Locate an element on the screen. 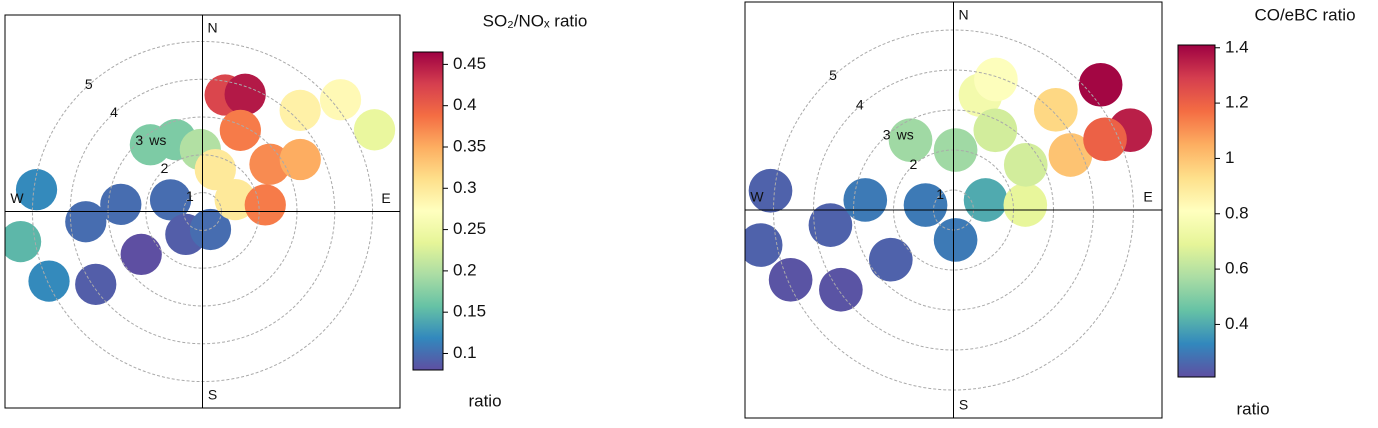 The width and height of the screenshot is (1378, 428). colorbar-tick-label: 0.3 is located at coordinates (465, 187).